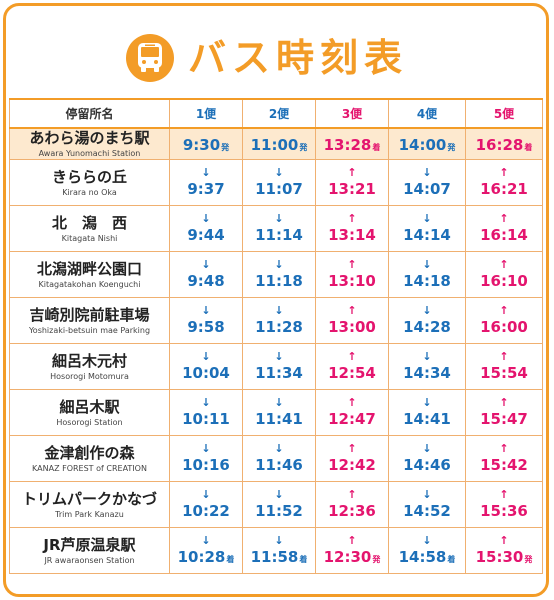  I want to click on time-value: 14:00, so click(422, 144).